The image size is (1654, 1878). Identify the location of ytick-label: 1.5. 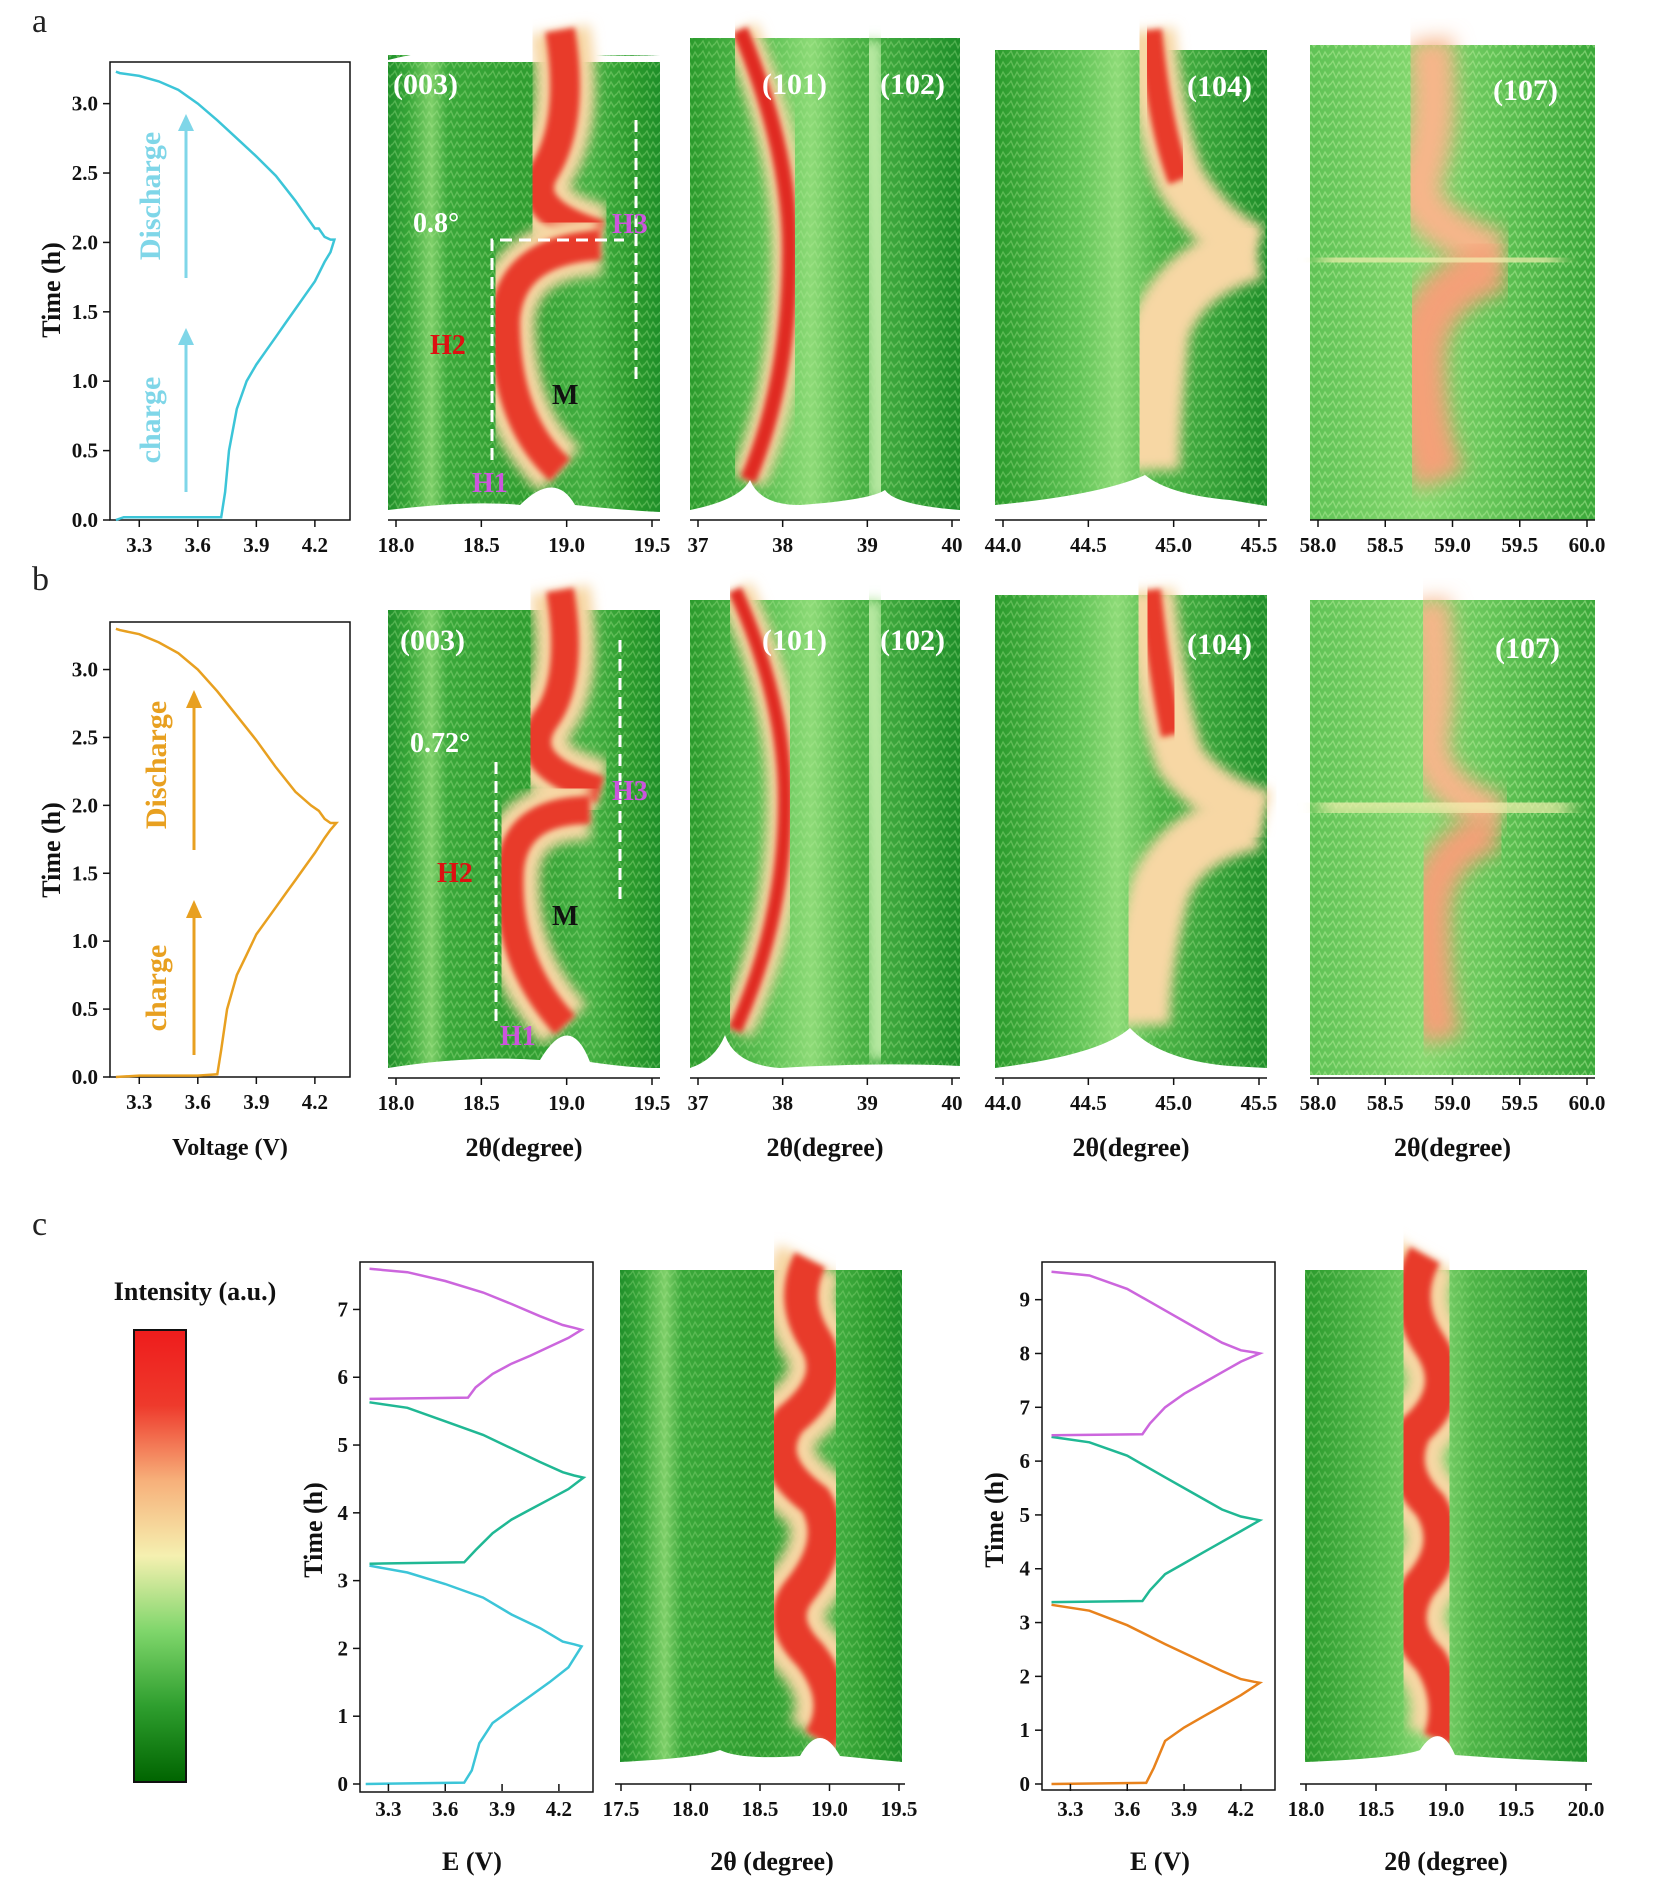
(85, 312).